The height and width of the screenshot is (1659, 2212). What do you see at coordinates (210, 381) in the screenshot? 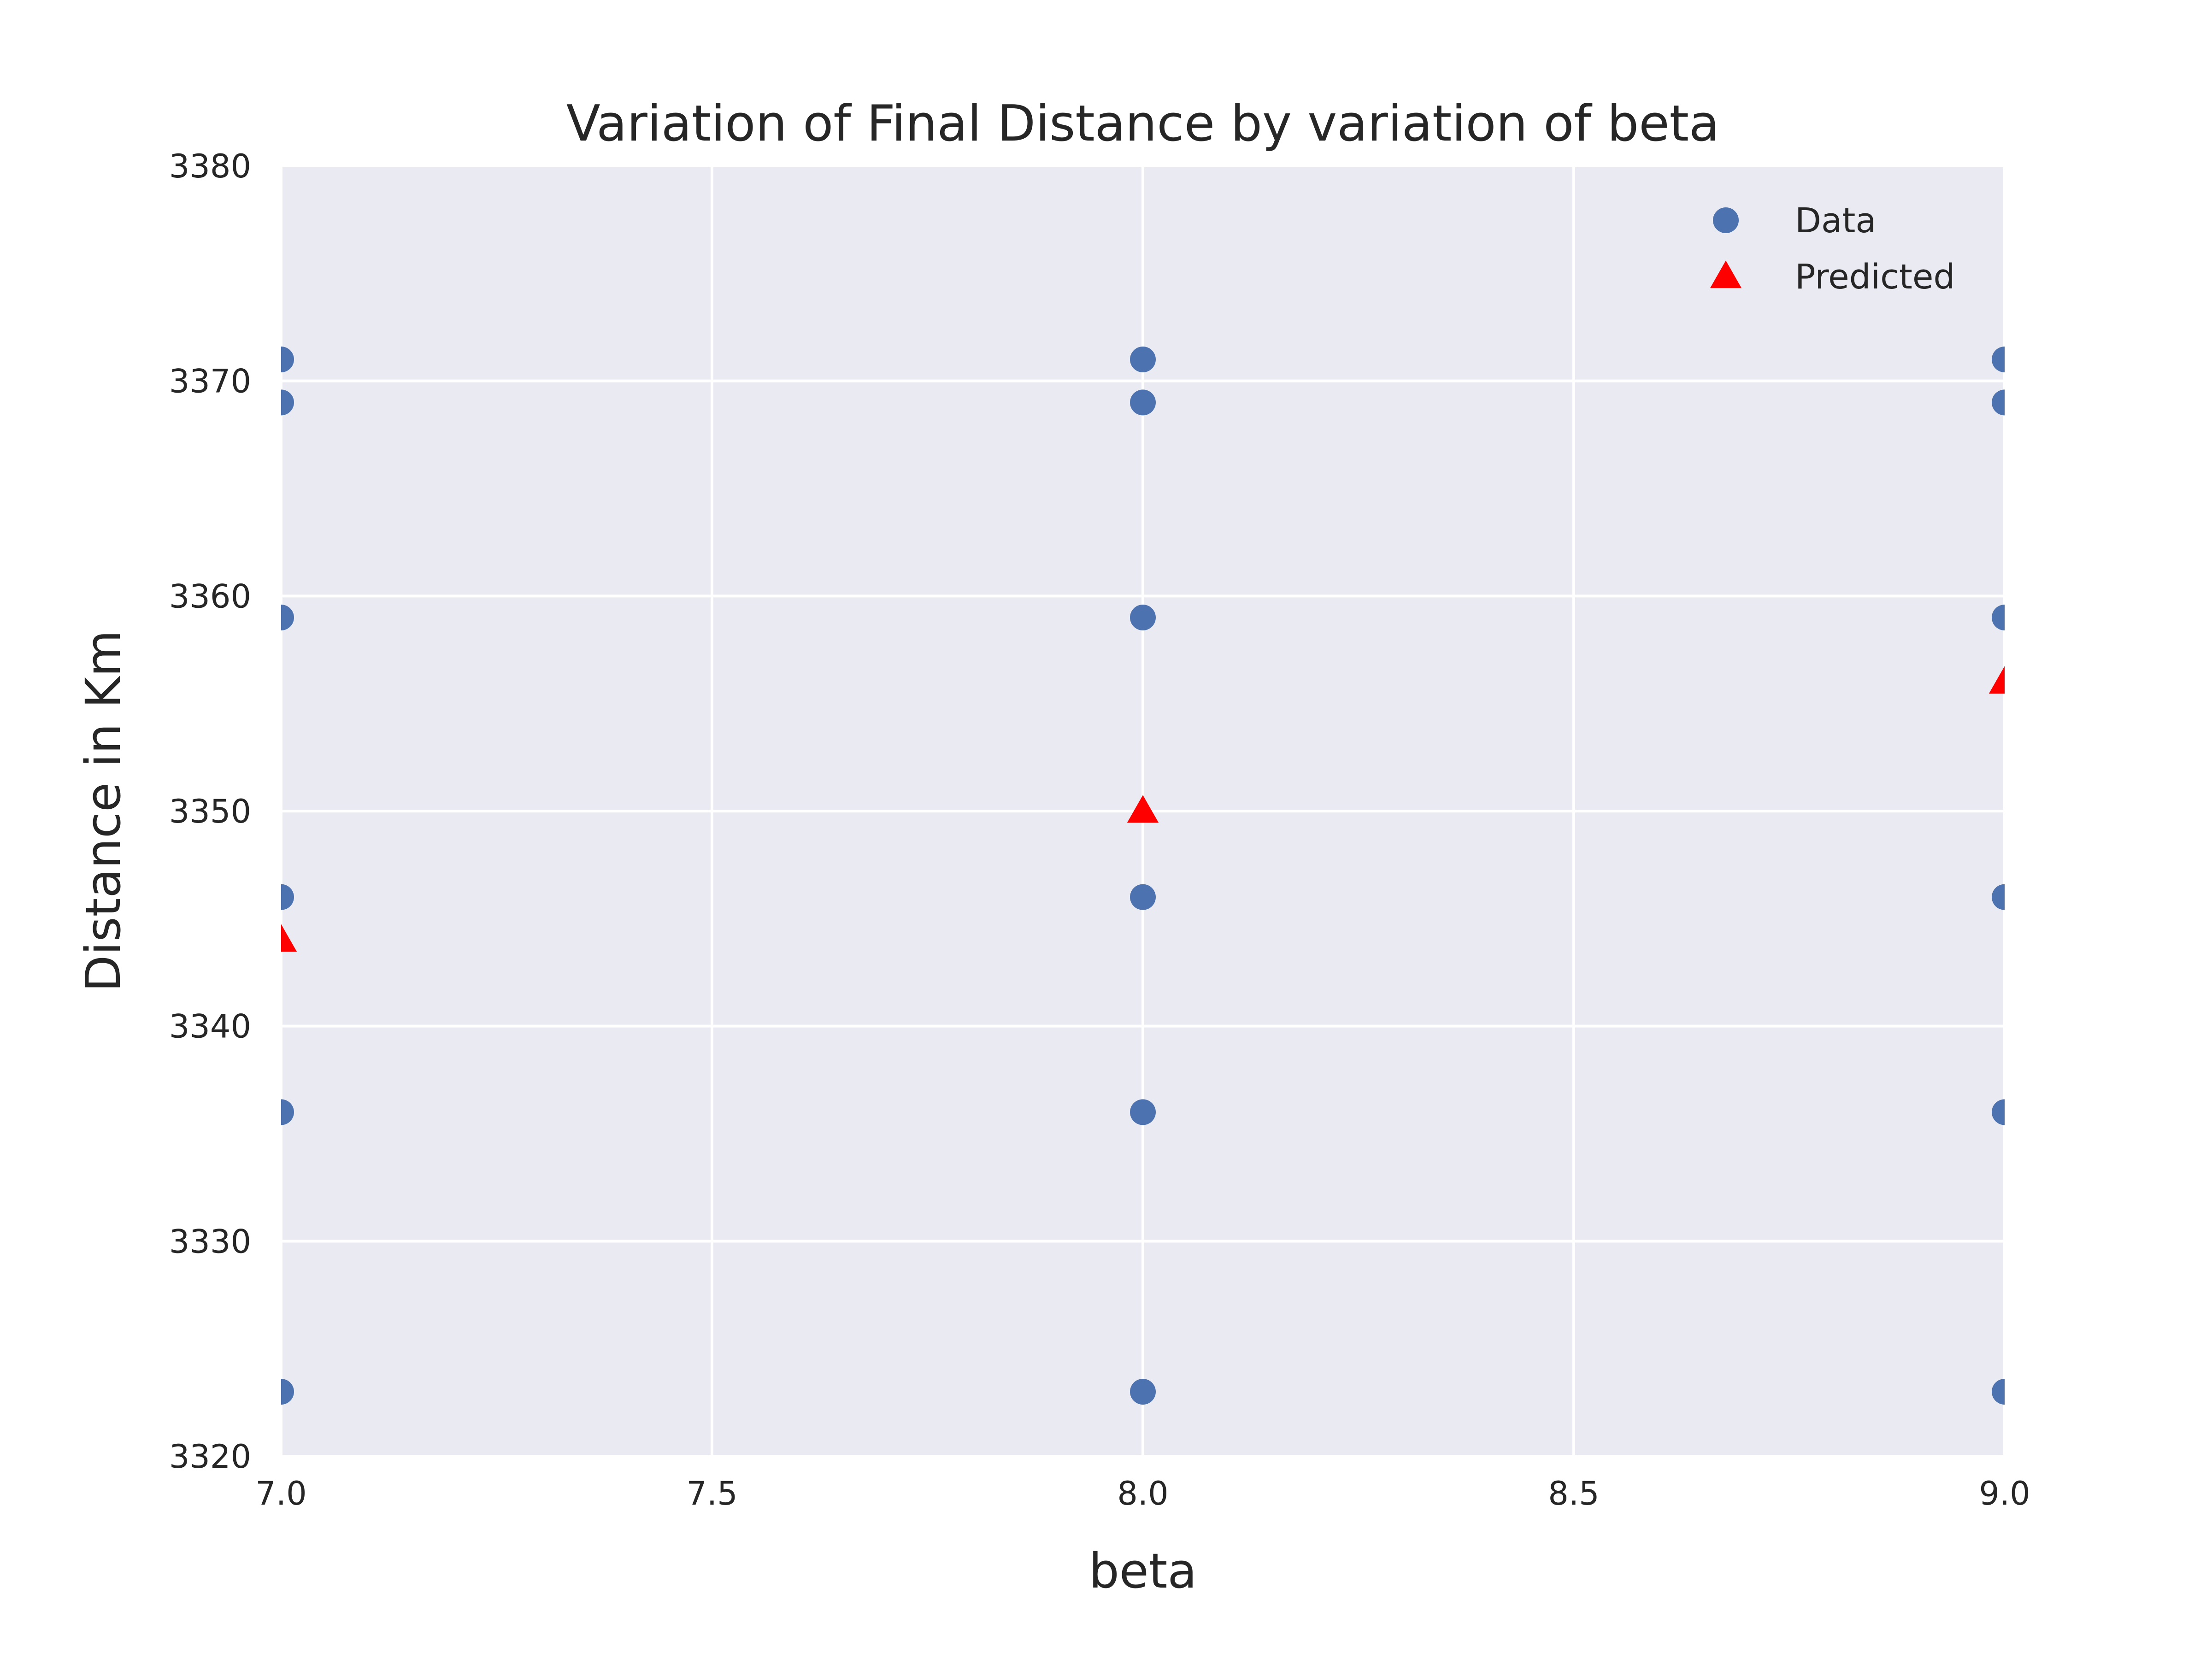
I see `y-tick-label: 3370` at bounding box center [210, 381].